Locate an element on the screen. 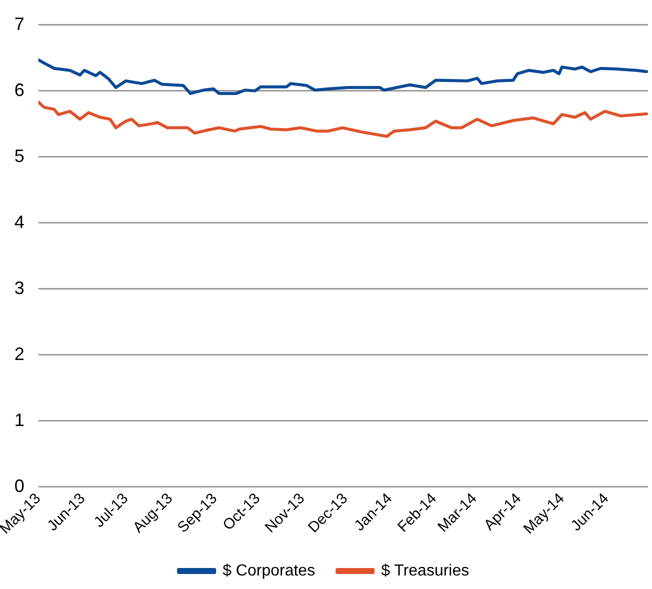 This screenshot has height=589, width=652. y-tick-label: 0 is located at coordinates (19, 486).